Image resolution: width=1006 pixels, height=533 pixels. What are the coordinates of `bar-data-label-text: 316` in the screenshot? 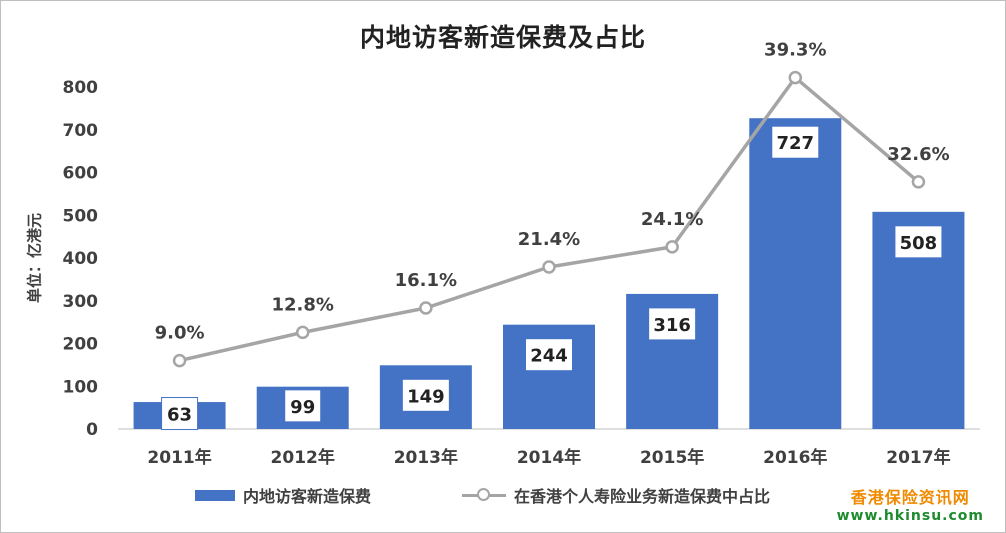 It's located at (672, 325).